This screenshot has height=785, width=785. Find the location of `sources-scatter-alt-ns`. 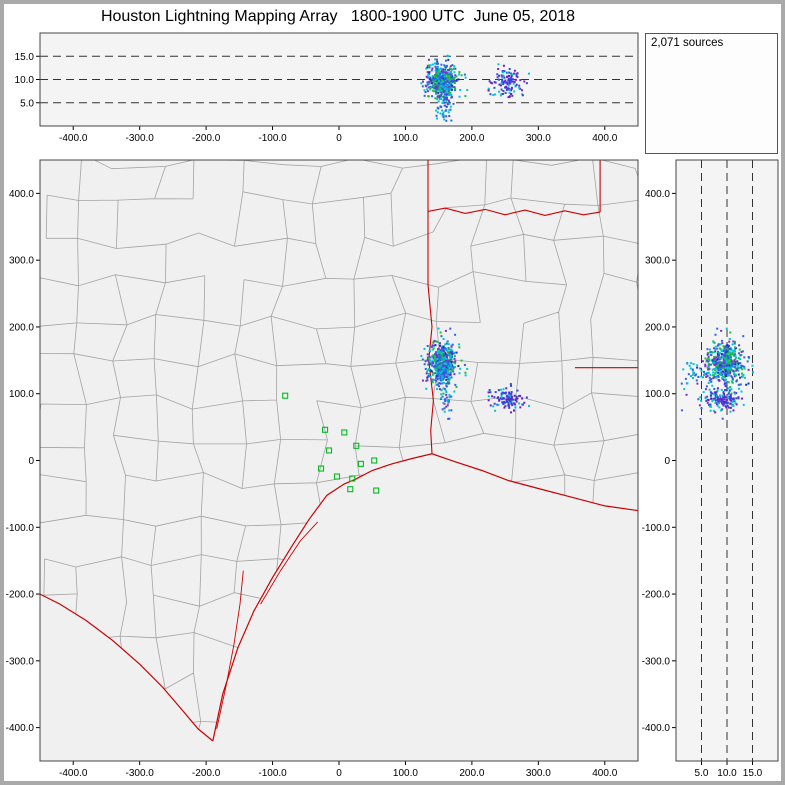

sources-scatter-alt-ns is located at coordinates (717, 373).